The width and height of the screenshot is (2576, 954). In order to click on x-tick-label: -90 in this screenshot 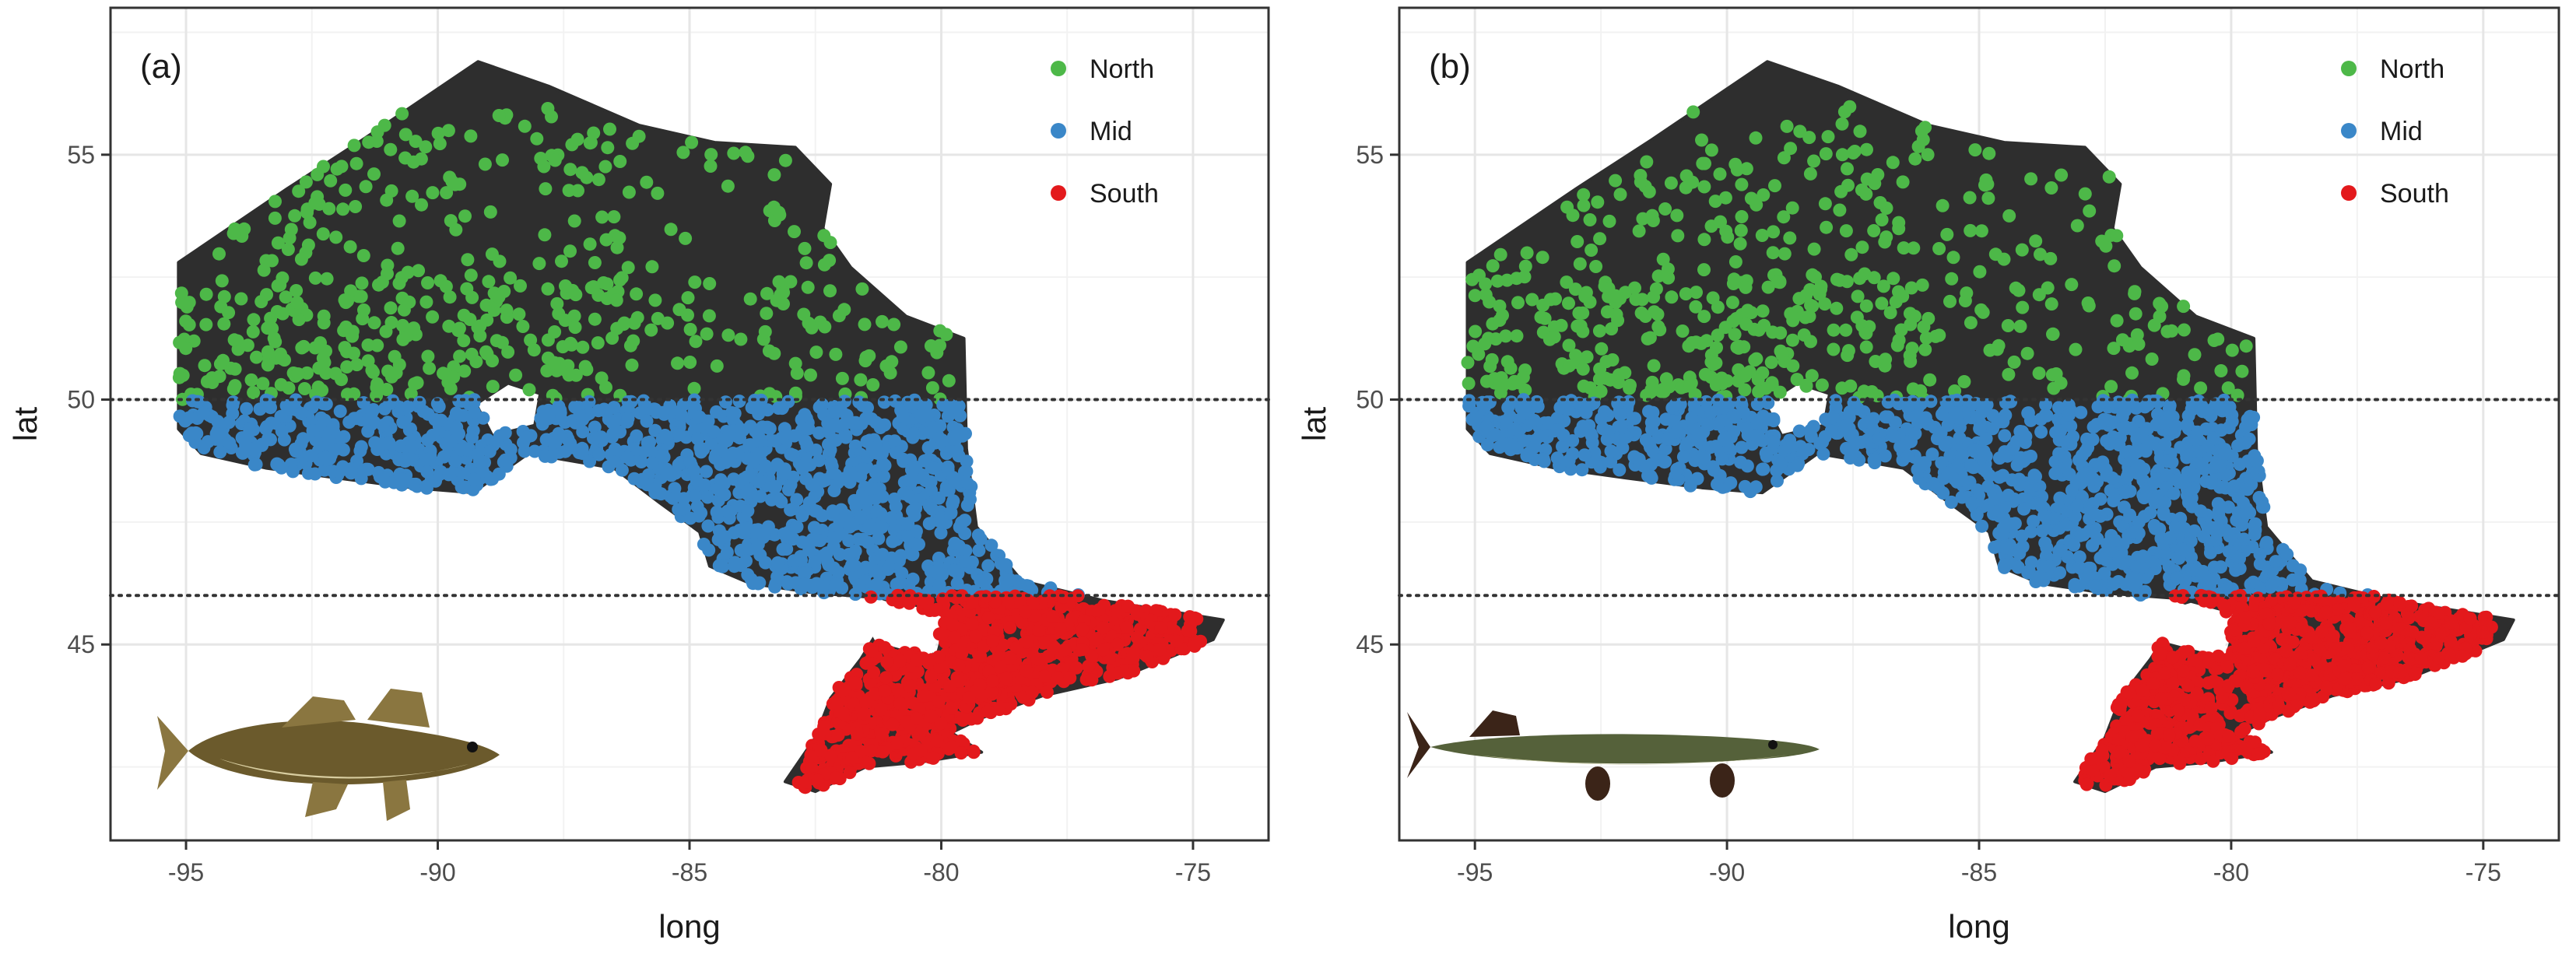, I will do `click(437, 872)`.